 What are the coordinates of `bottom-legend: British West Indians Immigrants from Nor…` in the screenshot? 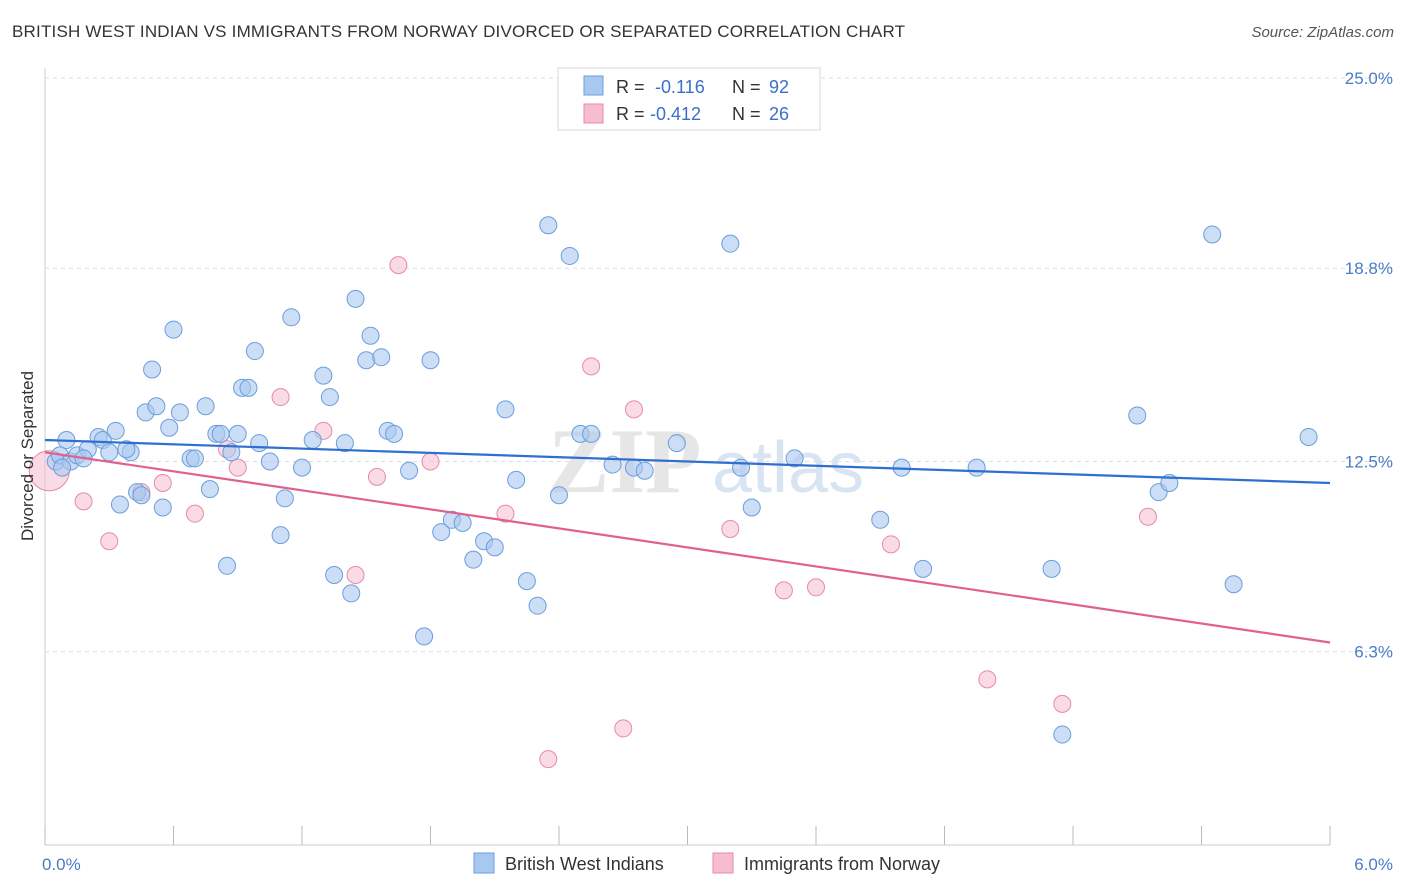 It's located at (706, 863).